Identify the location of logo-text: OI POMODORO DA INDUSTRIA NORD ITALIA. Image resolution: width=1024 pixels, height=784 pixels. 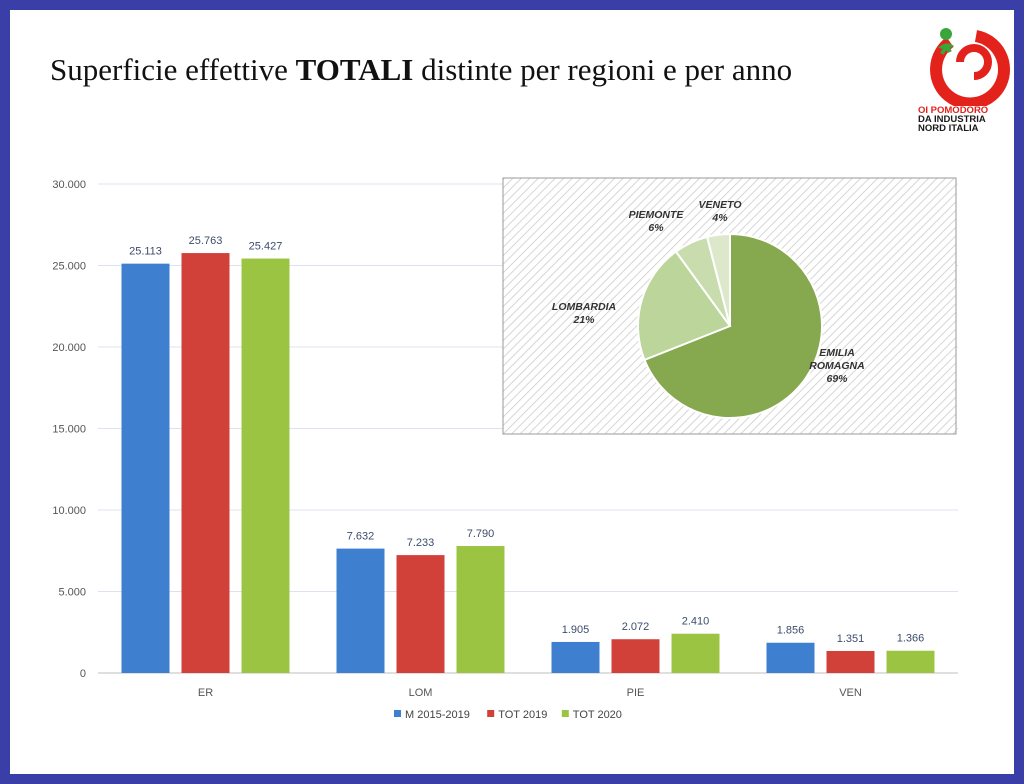
(964, 119).